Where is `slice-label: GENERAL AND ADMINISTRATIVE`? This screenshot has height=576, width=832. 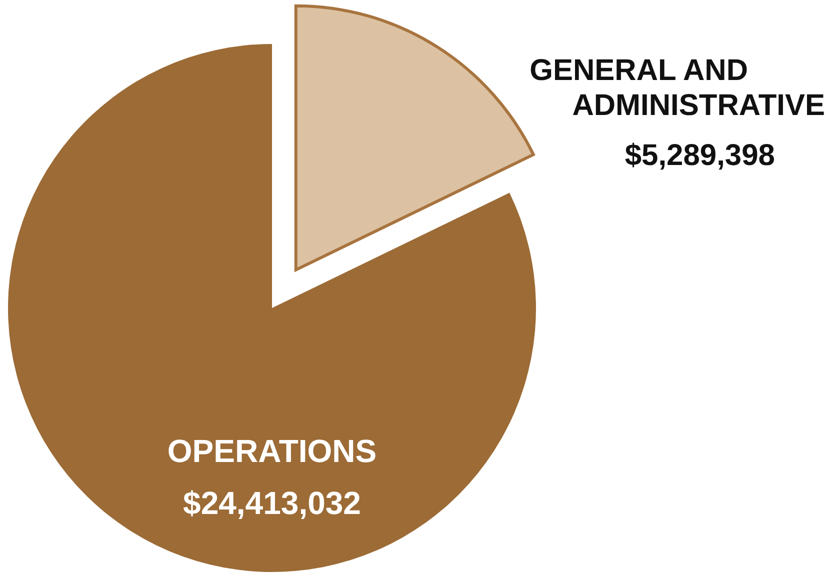 slice-label: GENERAL AND ADMINISTRATIVE is located at coordinates (677, 88).